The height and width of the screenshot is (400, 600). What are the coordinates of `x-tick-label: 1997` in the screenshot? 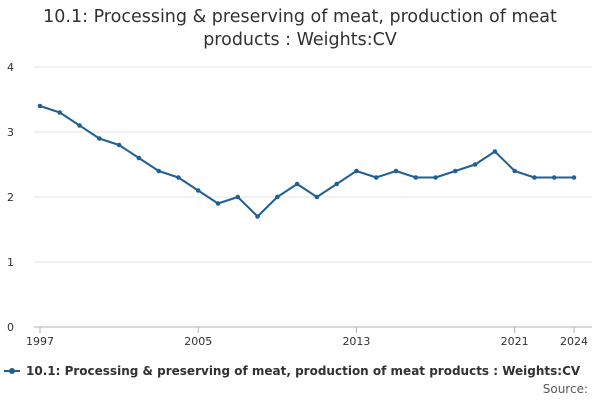 It's located at (40, 341).